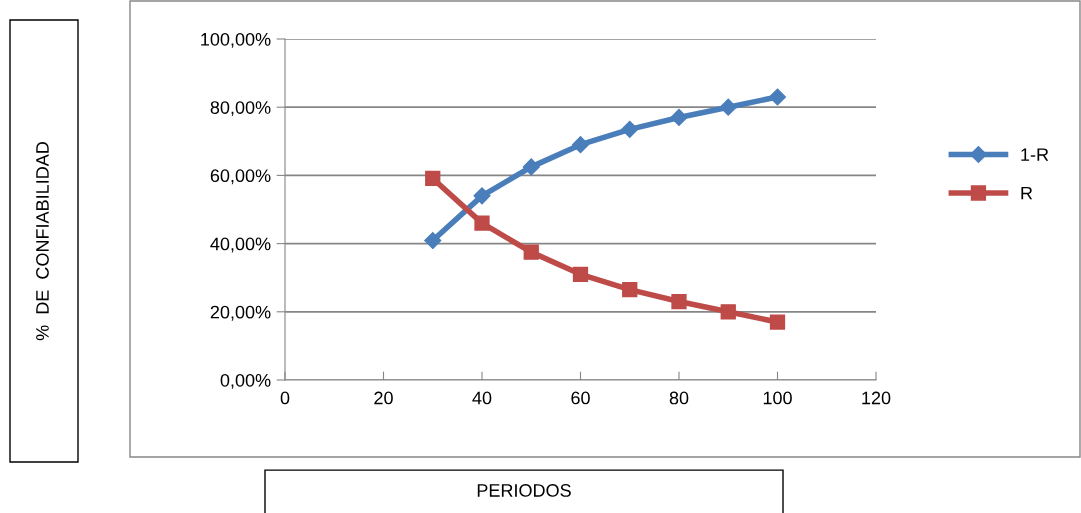 The width and height of the screenshot is (1081, 513). I want to click on legend-label: R, so click(1027, 193).